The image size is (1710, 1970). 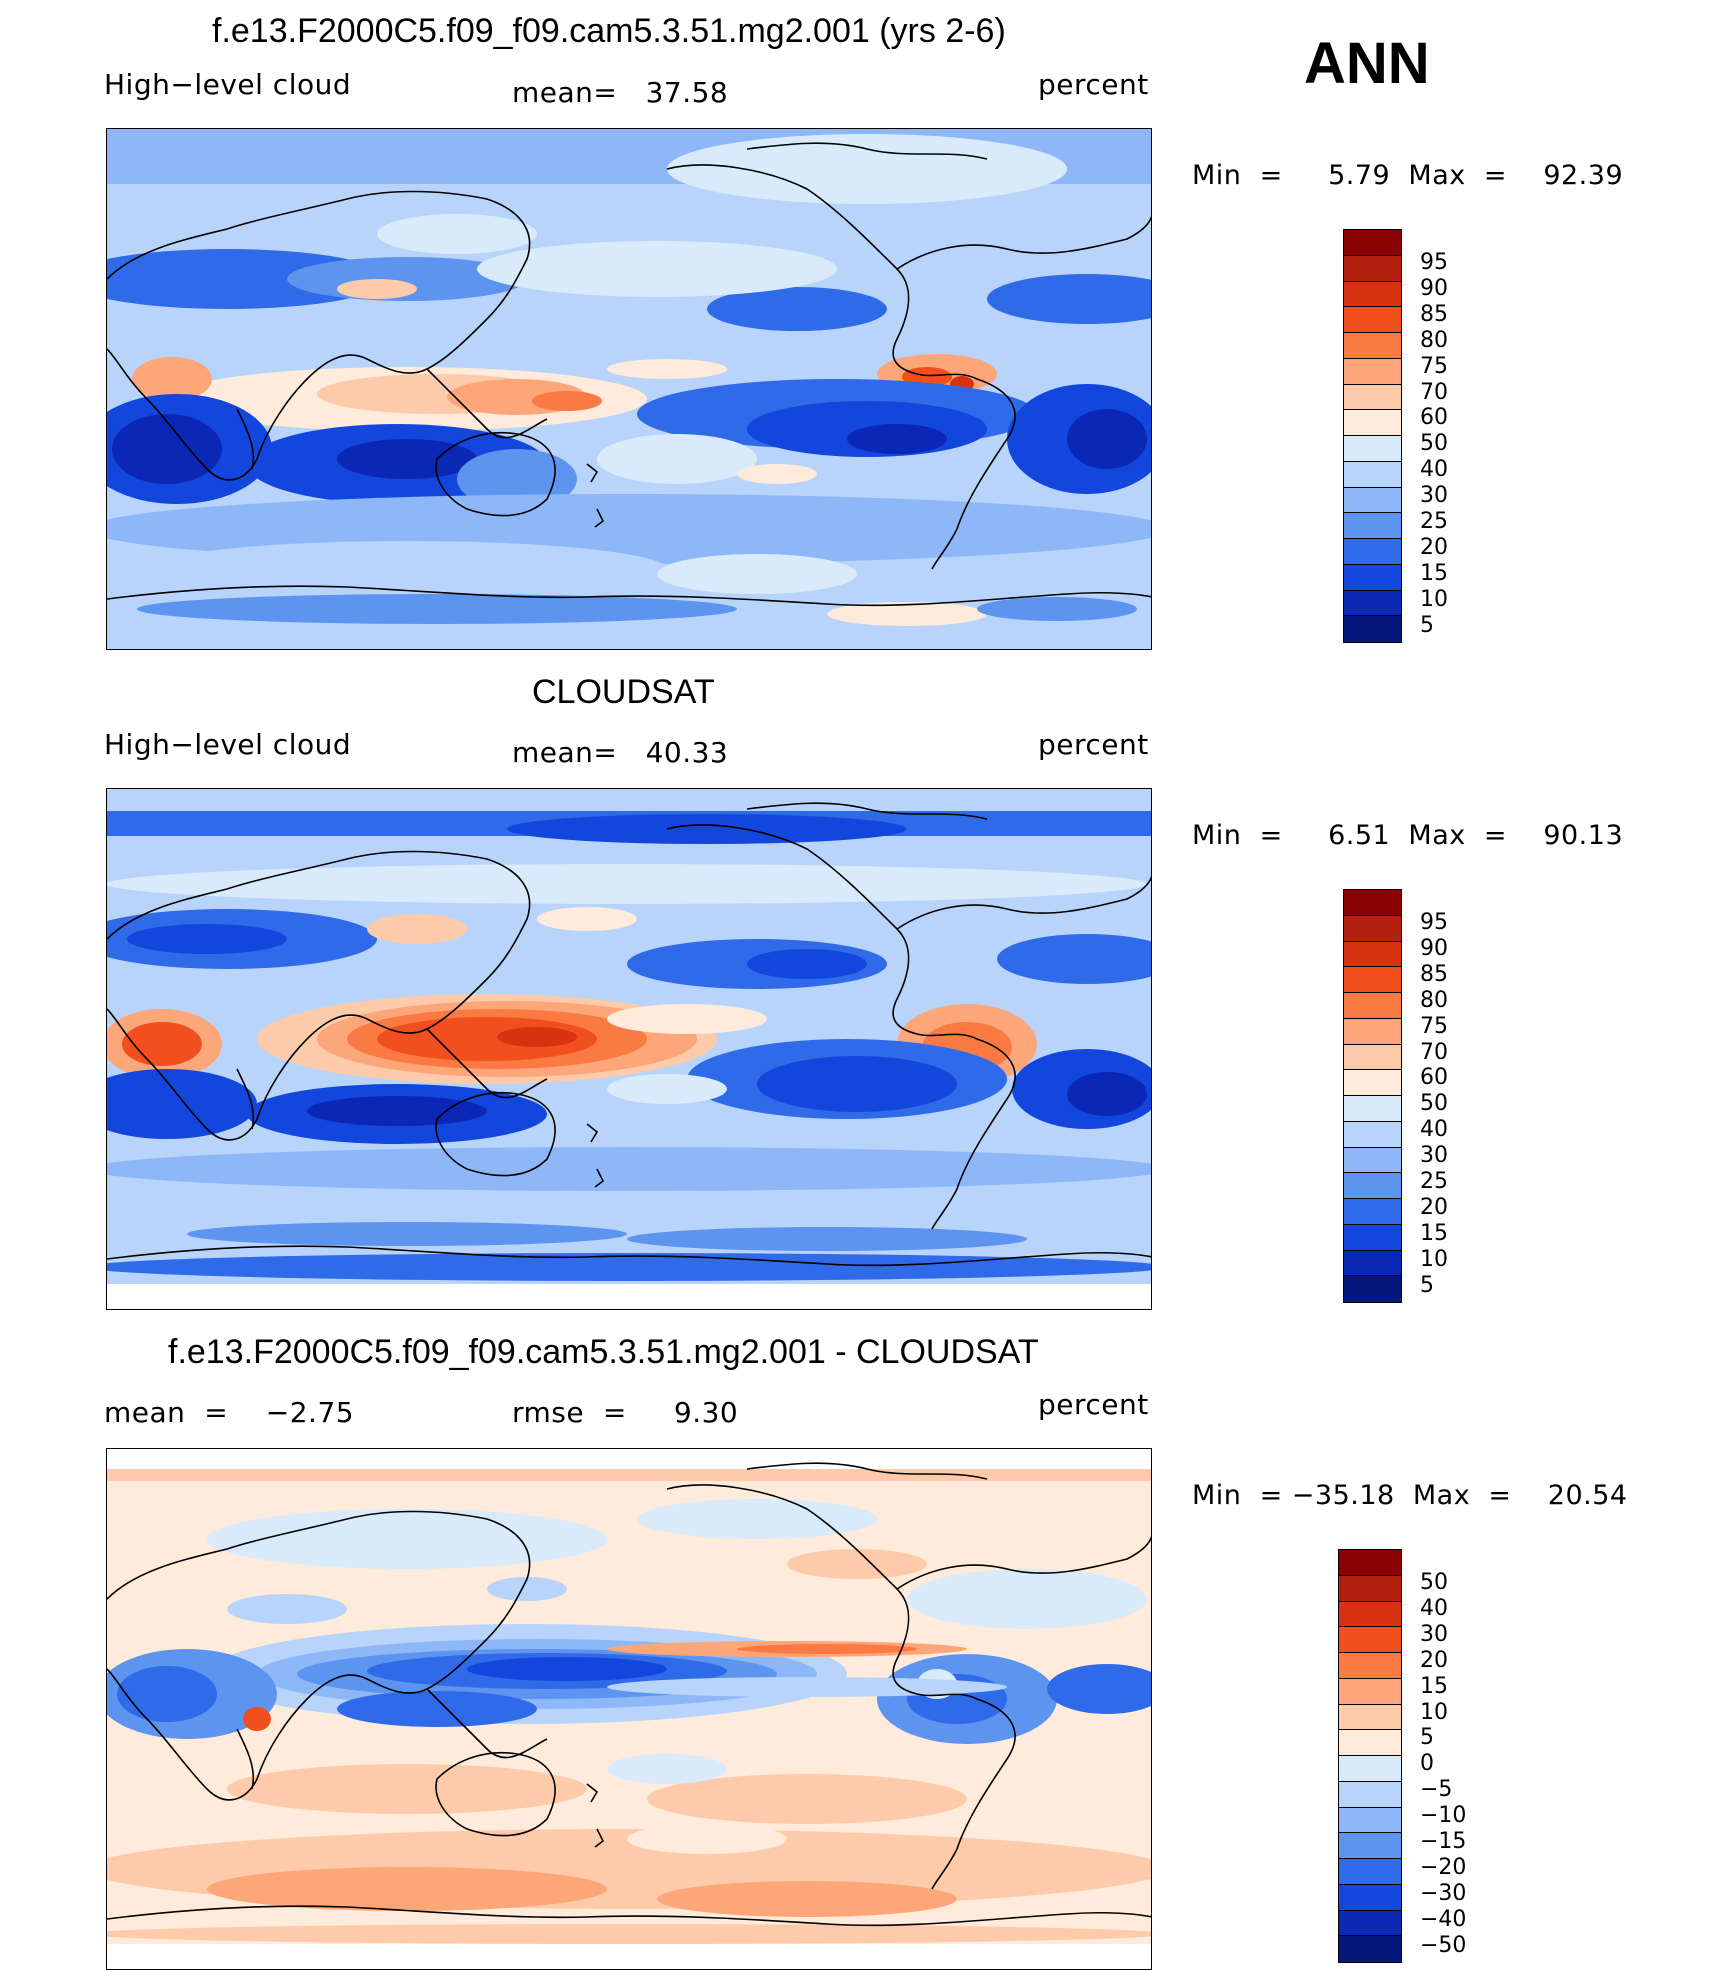 What do you see at coordinates (1443, 1893) in the screenshot?
I see `colorbar-label: −30` at bounding box center [1443, 1893].